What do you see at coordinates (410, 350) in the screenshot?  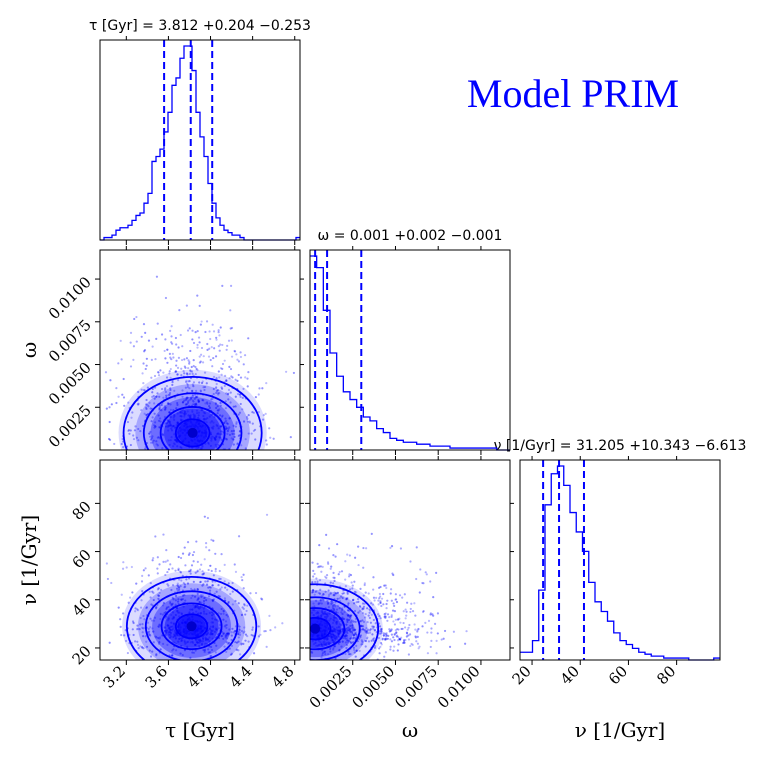 I see `hist-panel-omega` at bounding box center [410, 350].